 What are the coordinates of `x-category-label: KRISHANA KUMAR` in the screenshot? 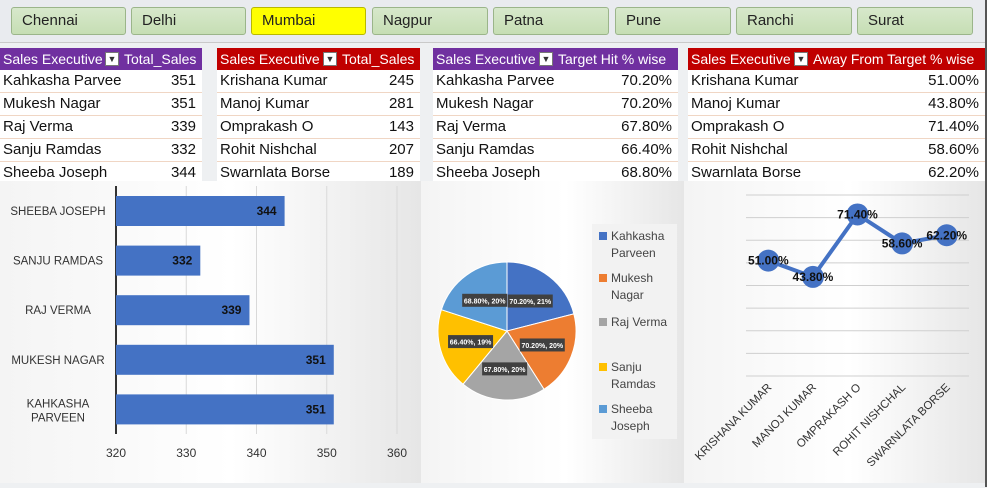 It's located at (733, 422).